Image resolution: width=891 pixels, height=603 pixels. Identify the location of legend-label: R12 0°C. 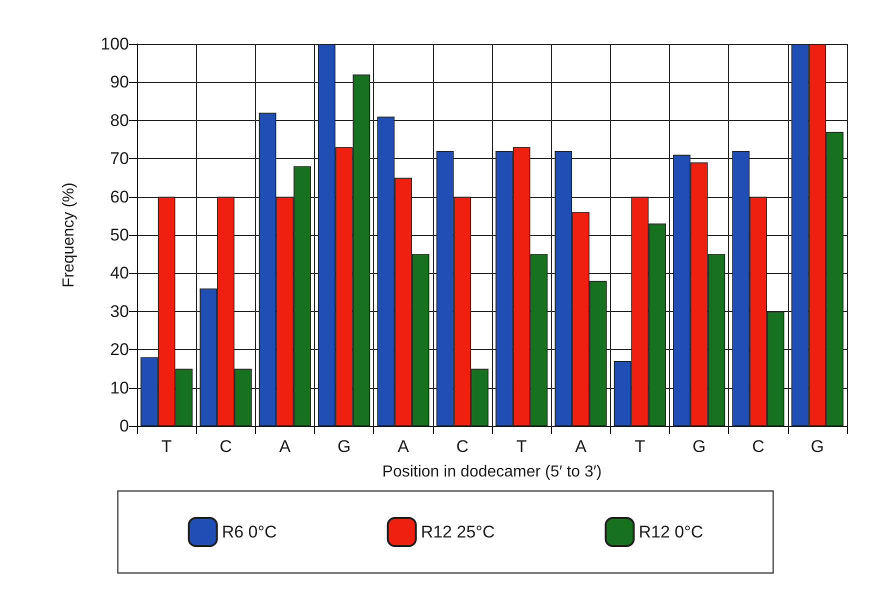
(671, 532).